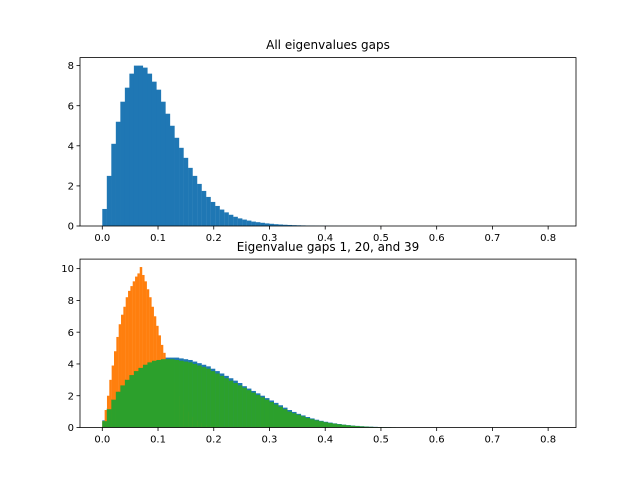 This screenshot has height=480, width=640. I want to click on x-tick-label: 0.1, so click(158, 238).